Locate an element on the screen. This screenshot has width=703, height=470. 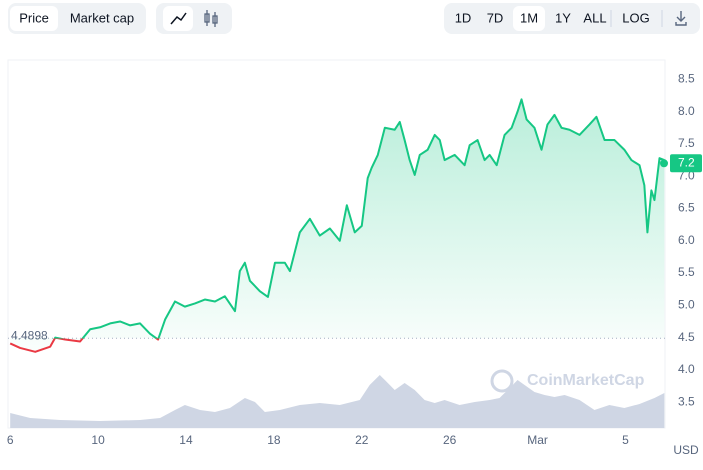
range-active-bg is located at coordinates (529, 18).